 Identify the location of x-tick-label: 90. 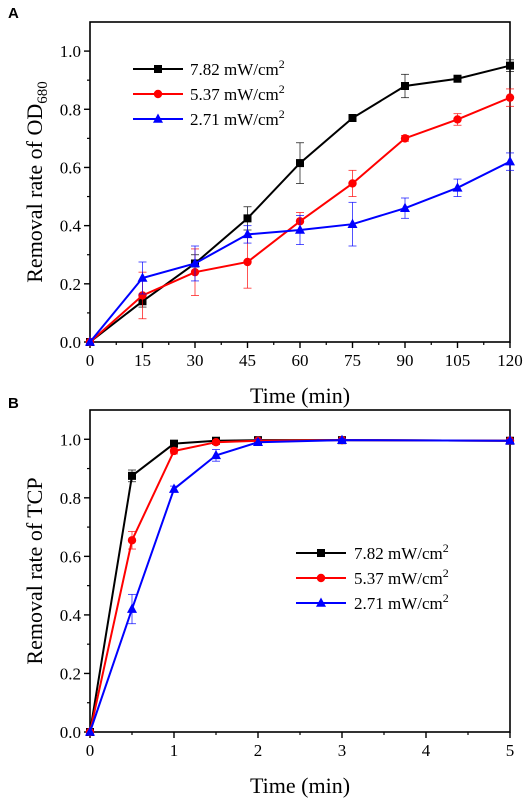
(405, 360).